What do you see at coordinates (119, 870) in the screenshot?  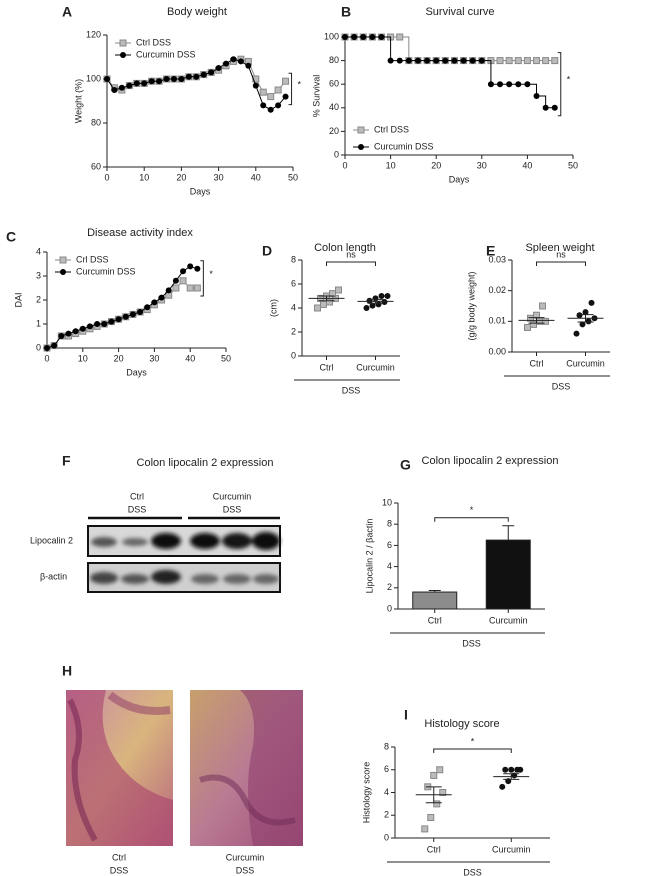 I see `image-condition: DSS` at bounding box center [119, 870].